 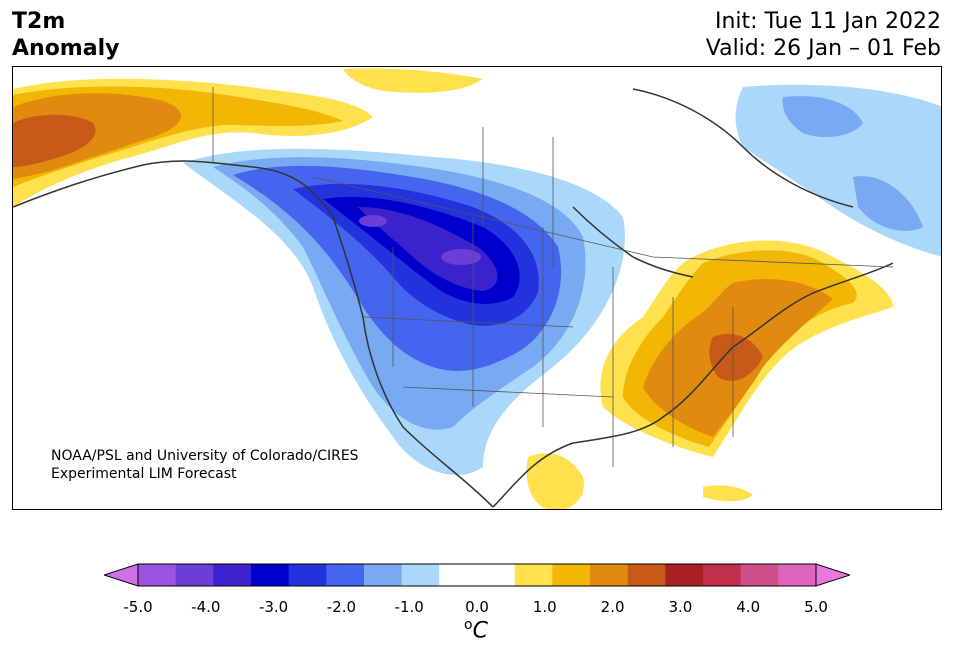 What do you see at coordinates (827, 21) in the screenshot?
I see `init-date: Init: Tue 11 Jan 2022` at bounding box center [827, 21].